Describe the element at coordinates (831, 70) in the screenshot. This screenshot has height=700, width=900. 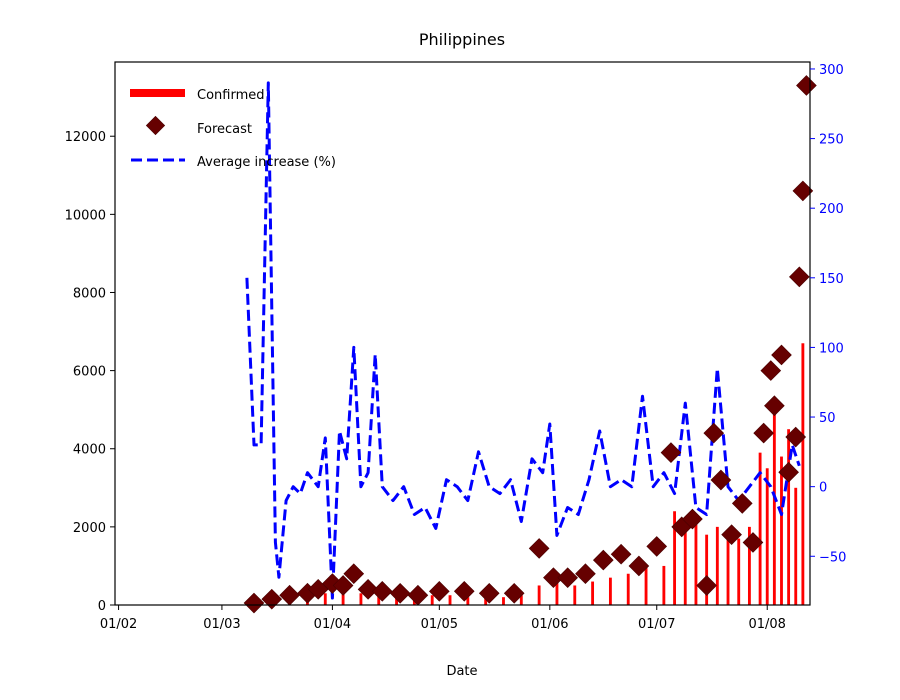
I see `y-right-tick-label: 300` at that location.